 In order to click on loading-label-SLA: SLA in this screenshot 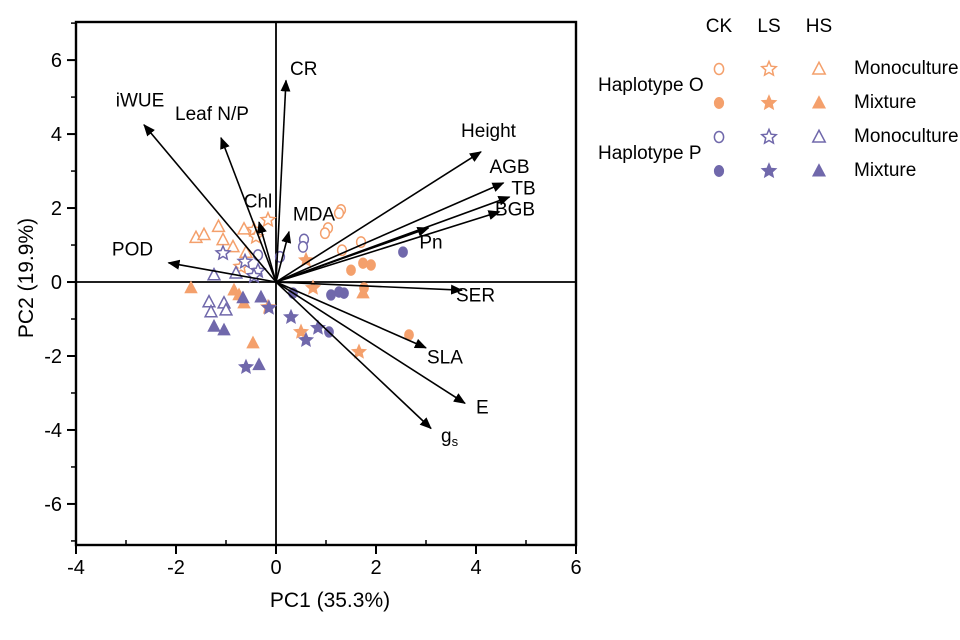, I will do `click(445, 357)`.